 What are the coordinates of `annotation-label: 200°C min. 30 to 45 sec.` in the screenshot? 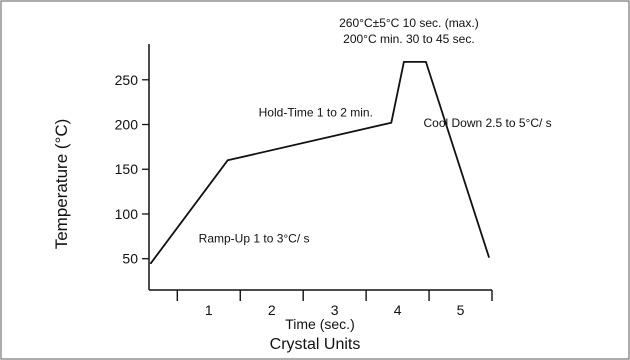 It's located at (409, 39).